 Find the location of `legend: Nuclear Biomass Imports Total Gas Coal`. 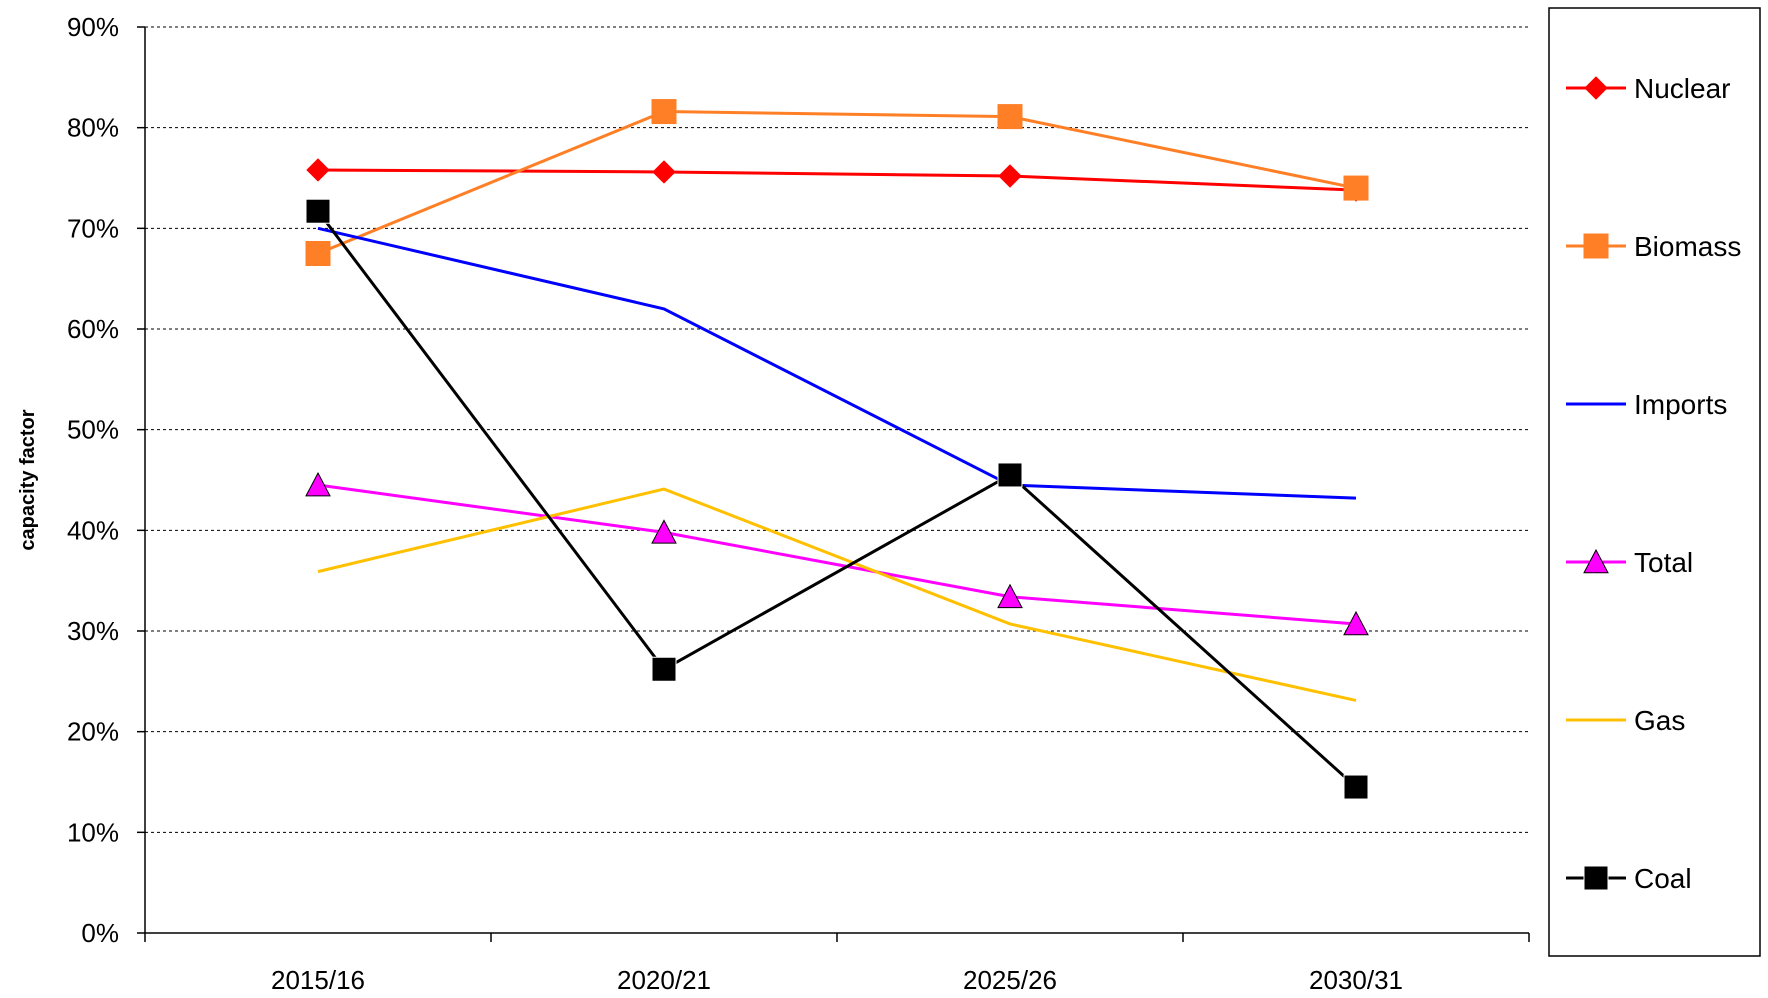

legend: Nuclear Biomass Imports Total Gas Coal is located at coordinates (1654, 482).